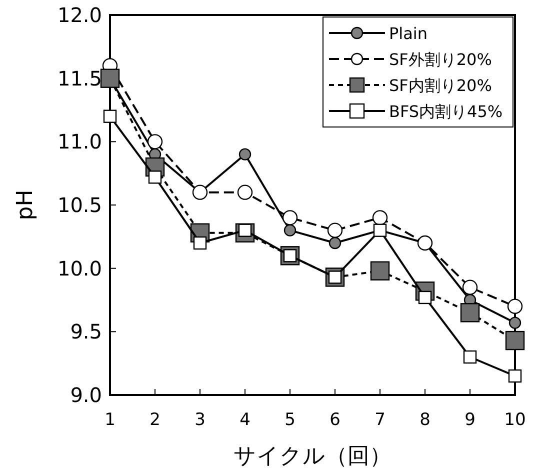 This screenshot has height=475, width=535. Describe the element at coordinates (25, 205) in the screenshot. I see `y-axis-title: pH` at that location.